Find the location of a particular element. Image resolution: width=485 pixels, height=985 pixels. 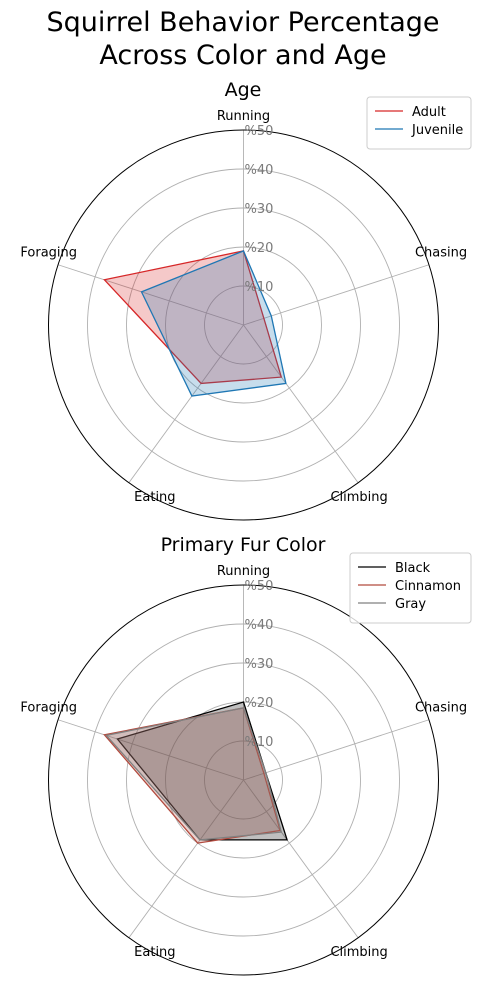

legend-label-cinnamon: Cinnamon is located at coordinates (428, 586).